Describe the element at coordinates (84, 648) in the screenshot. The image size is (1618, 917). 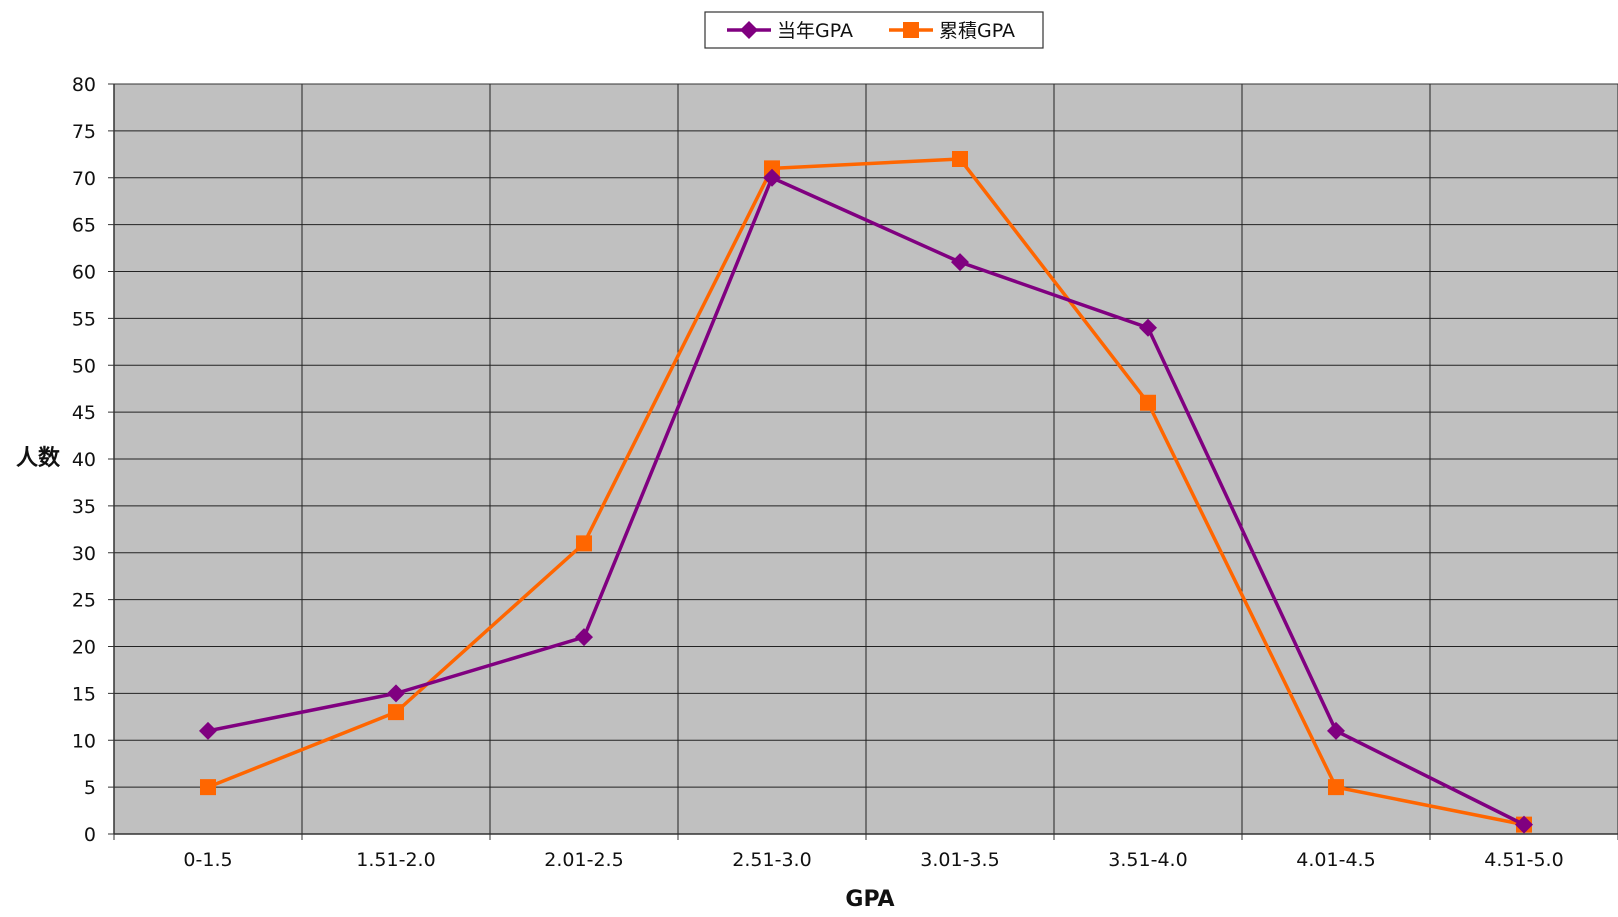
I see `y-tick-label: 20` at that location.